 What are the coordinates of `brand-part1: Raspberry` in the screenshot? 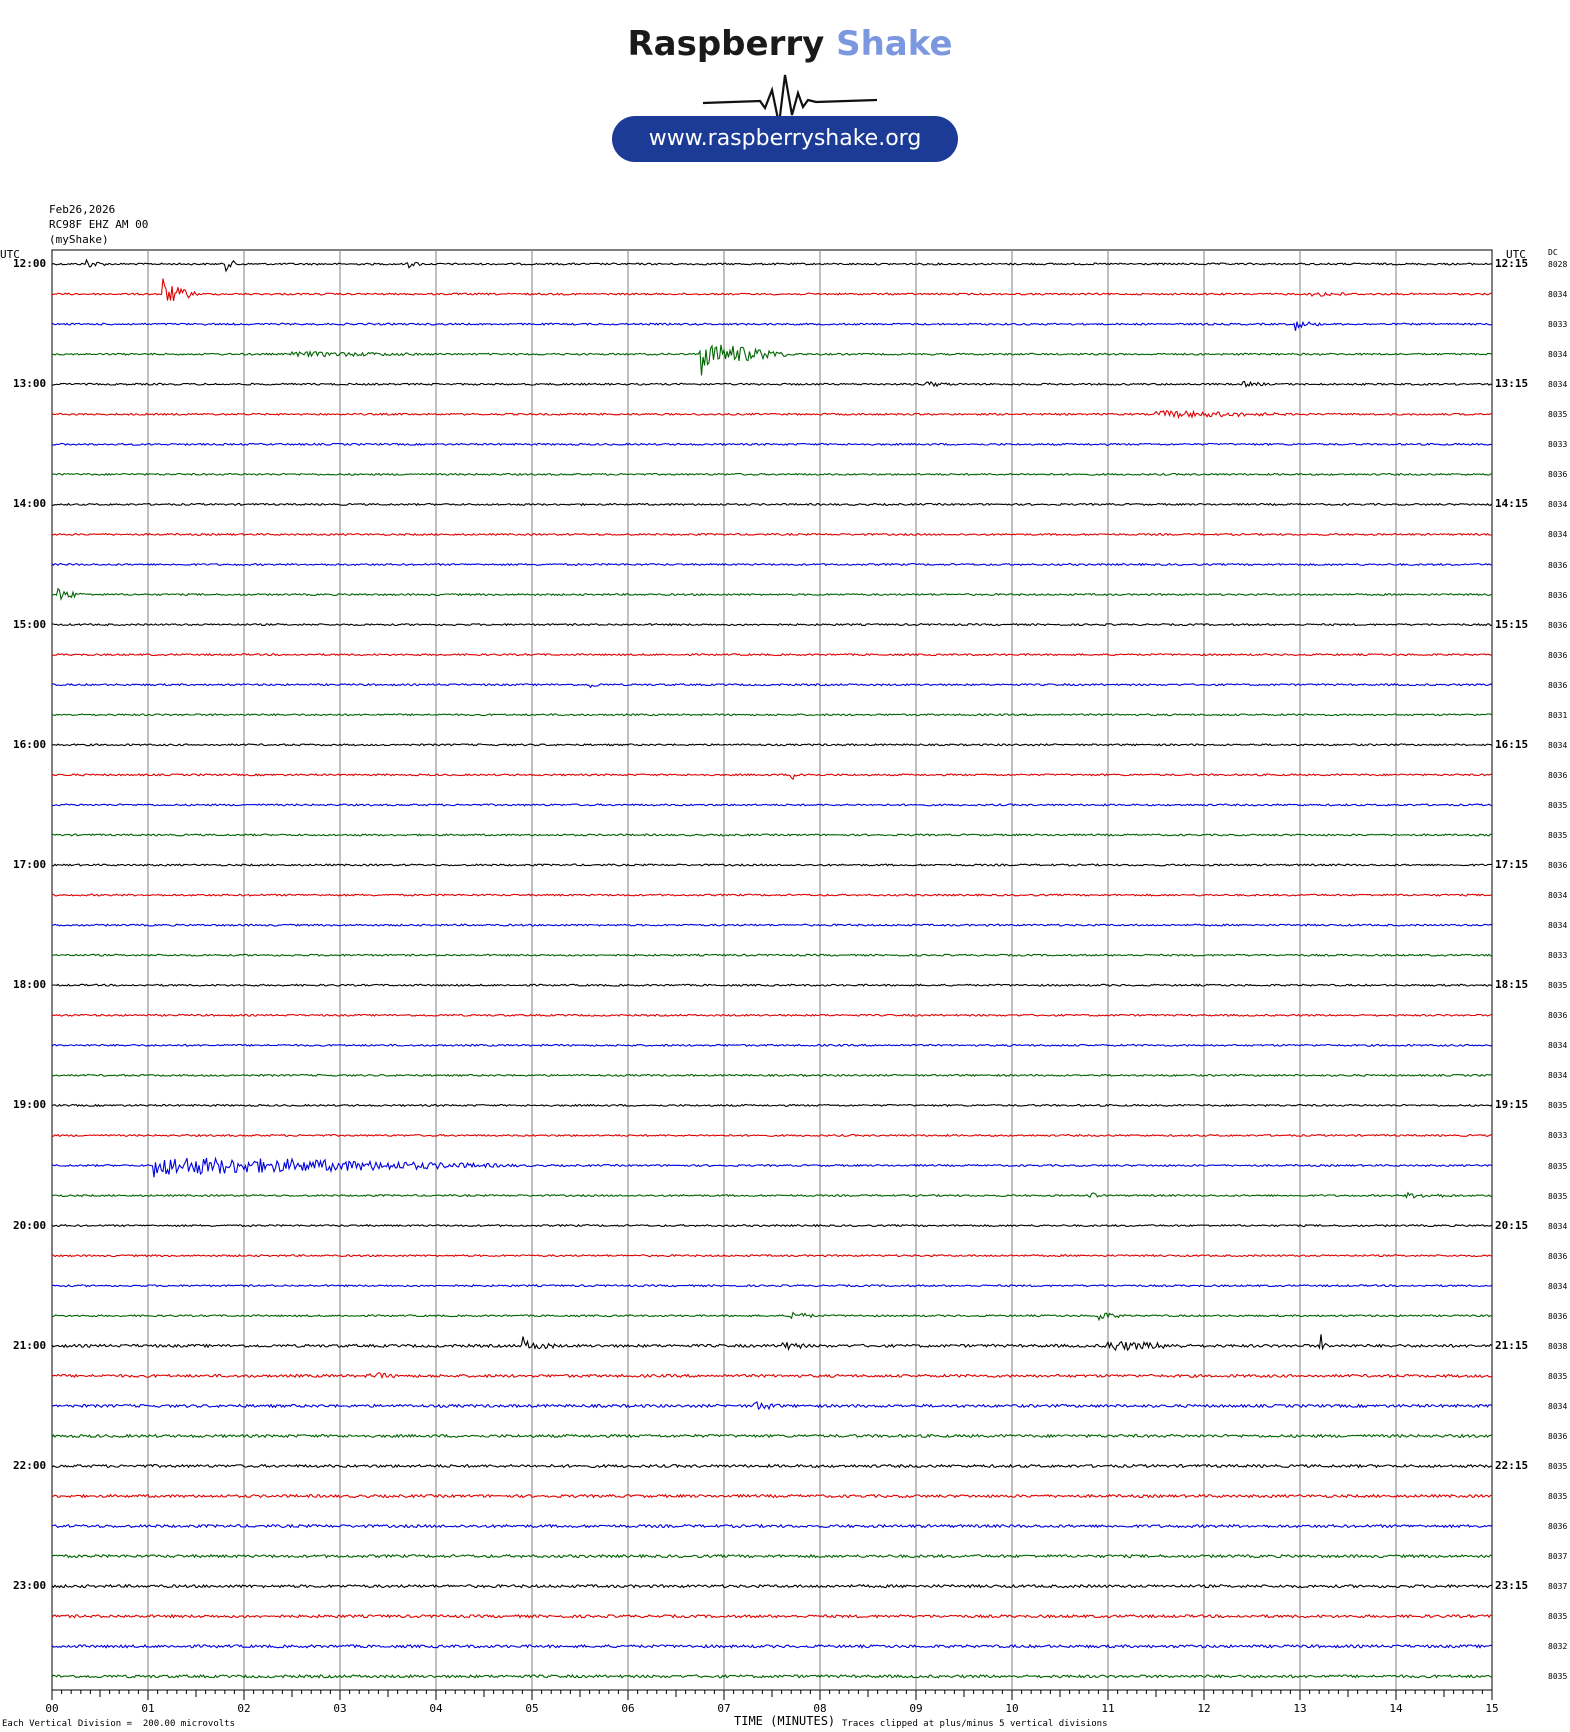 It's located at (726, 44).